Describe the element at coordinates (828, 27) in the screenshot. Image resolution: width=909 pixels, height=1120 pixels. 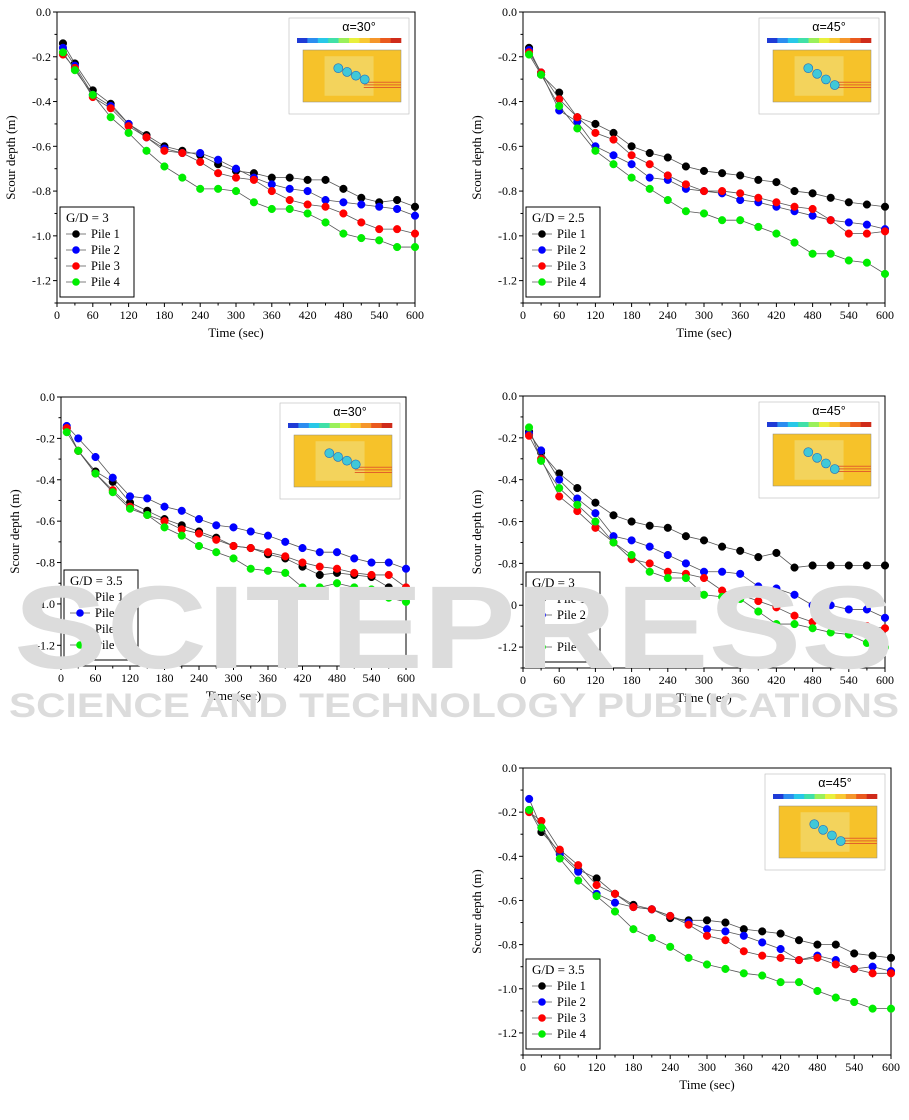
I see `inset-title: α=45°` at that location.